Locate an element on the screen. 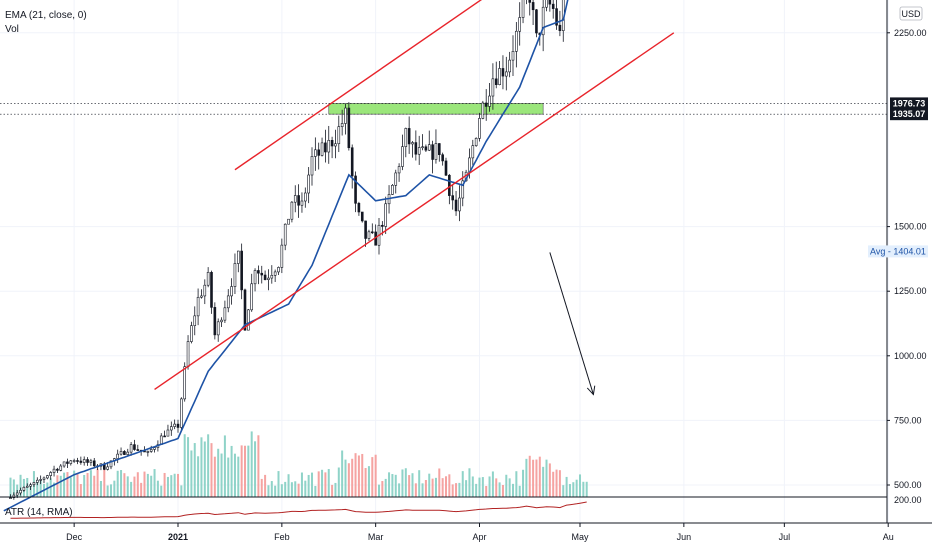 Image resolution: width=932 pixels, height=555 pixels. y-tick-label: 1500.00 is located at coordinates (910, 227).